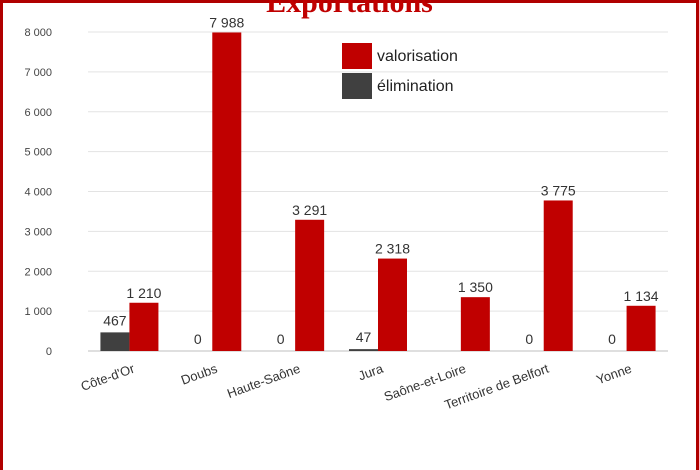  What do you see at coordinates (415, 86) in the screenshot?
I see `legend-label: élimination` at bounding box center [415, 86].